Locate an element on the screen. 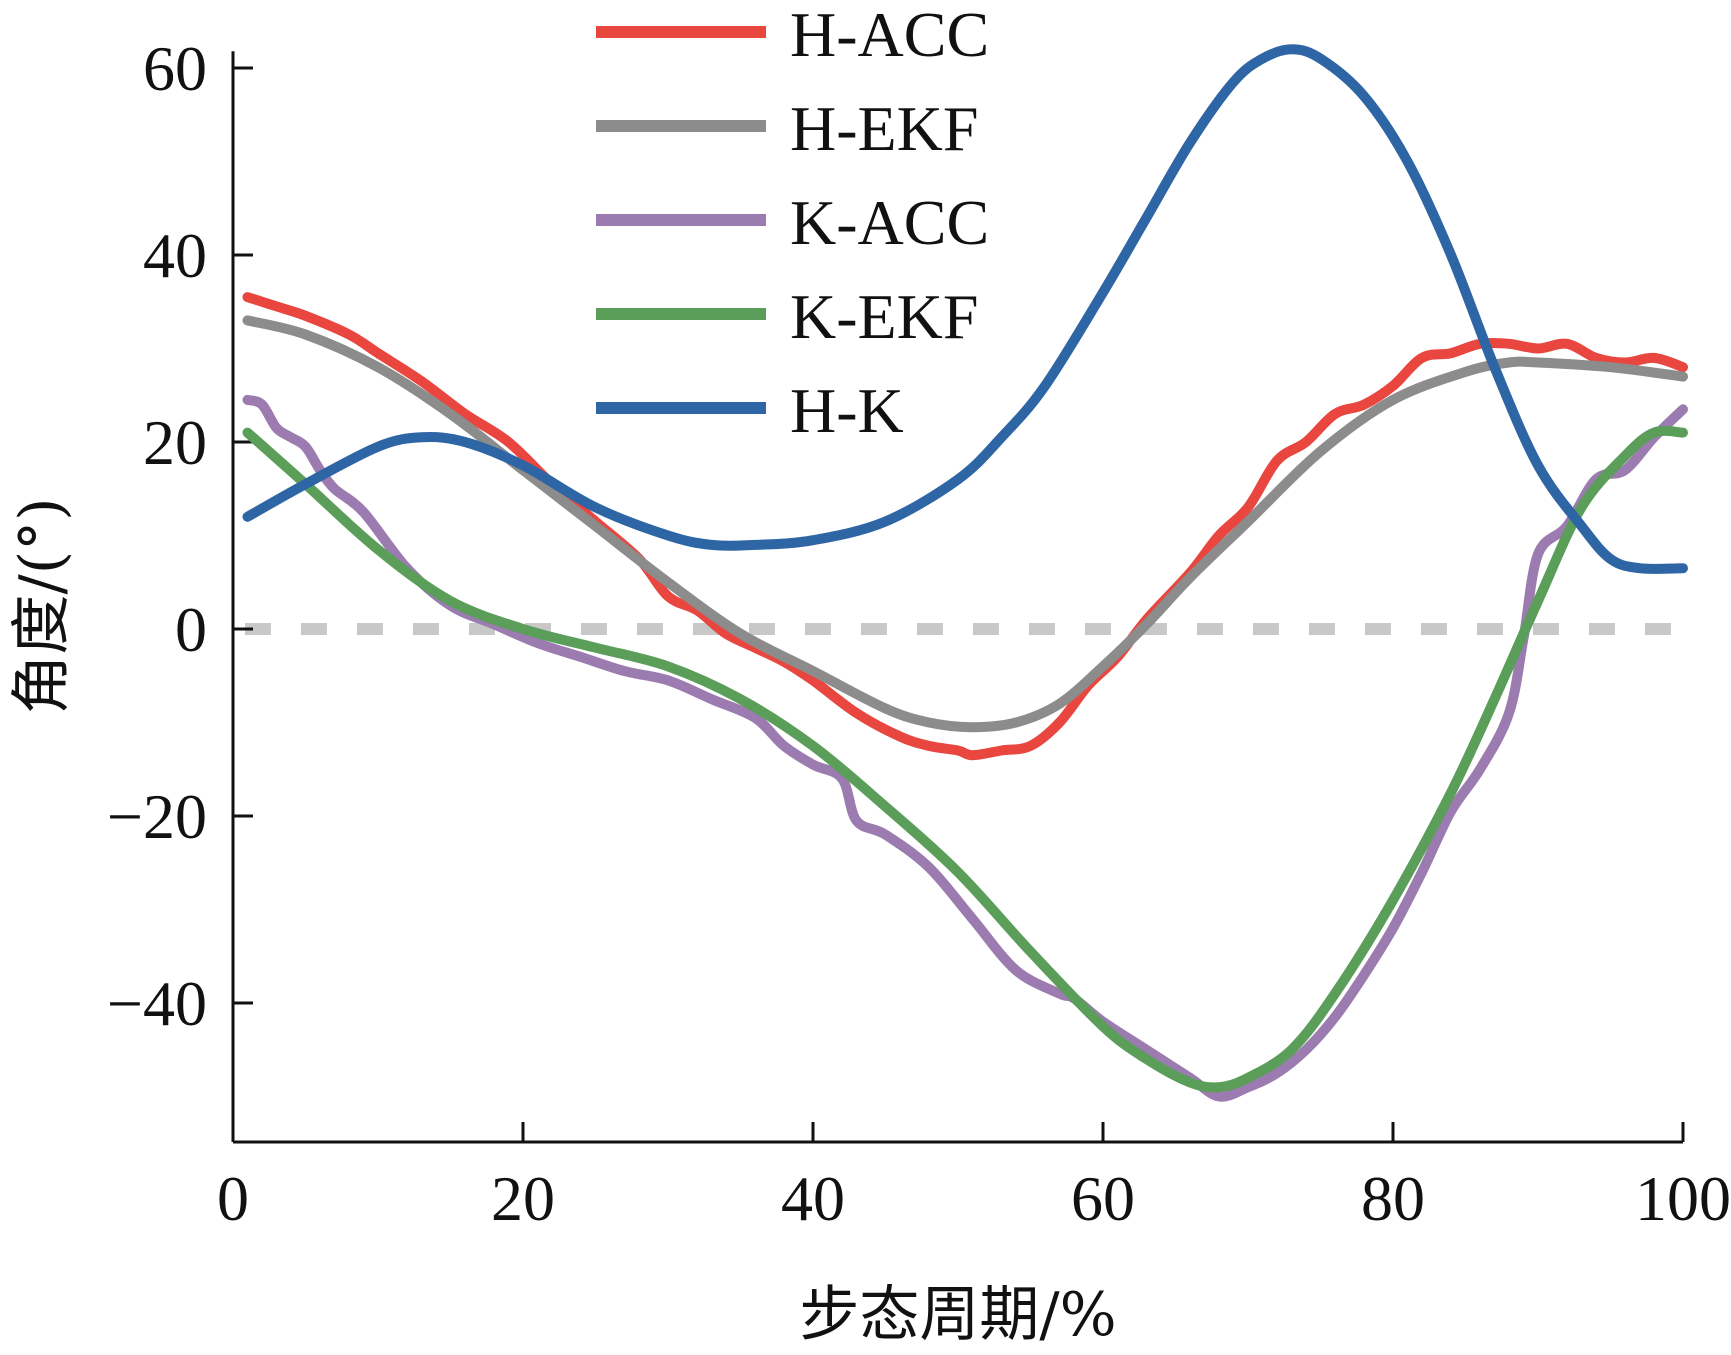 The image size is (1731, 1355). legend-item-h-k: H-K is located at coordinates (750, 410).